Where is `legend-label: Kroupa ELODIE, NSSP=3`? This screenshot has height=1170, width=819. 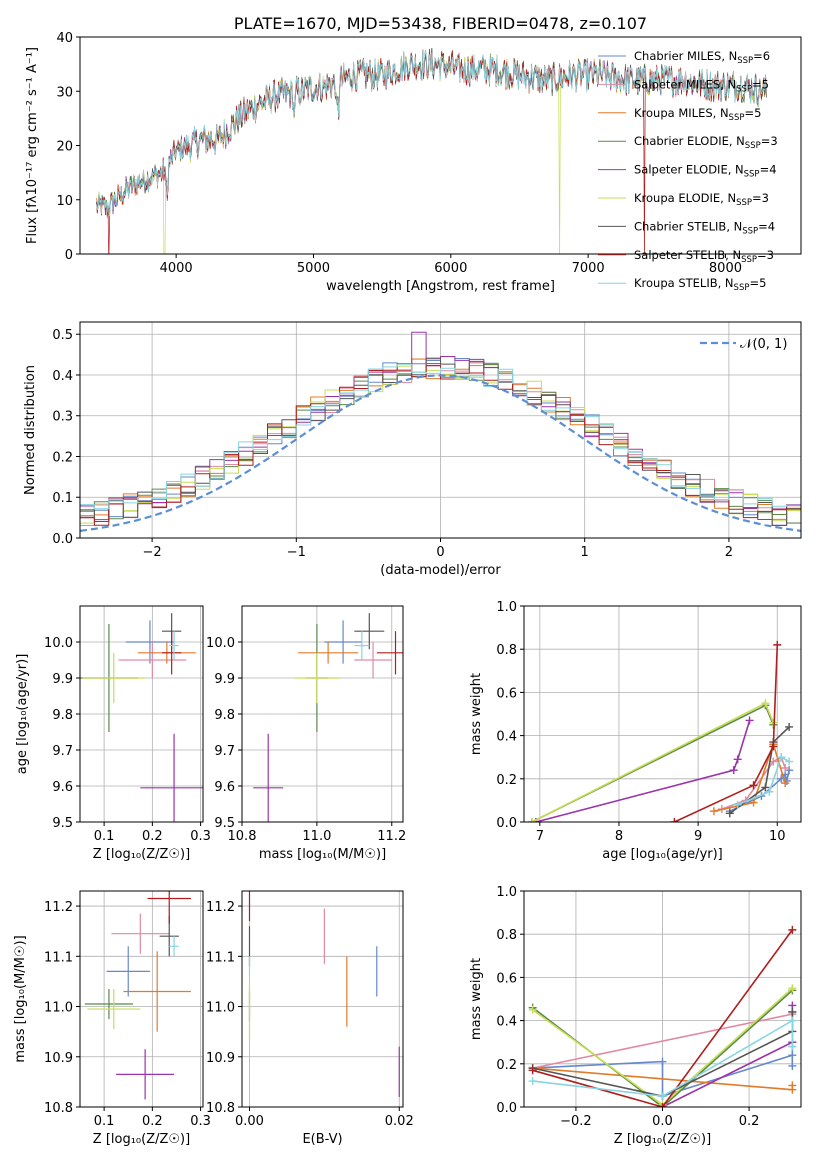
legend-label: Kroupa ELODIE, NSSP=3 is located at coordinates (701, 199).